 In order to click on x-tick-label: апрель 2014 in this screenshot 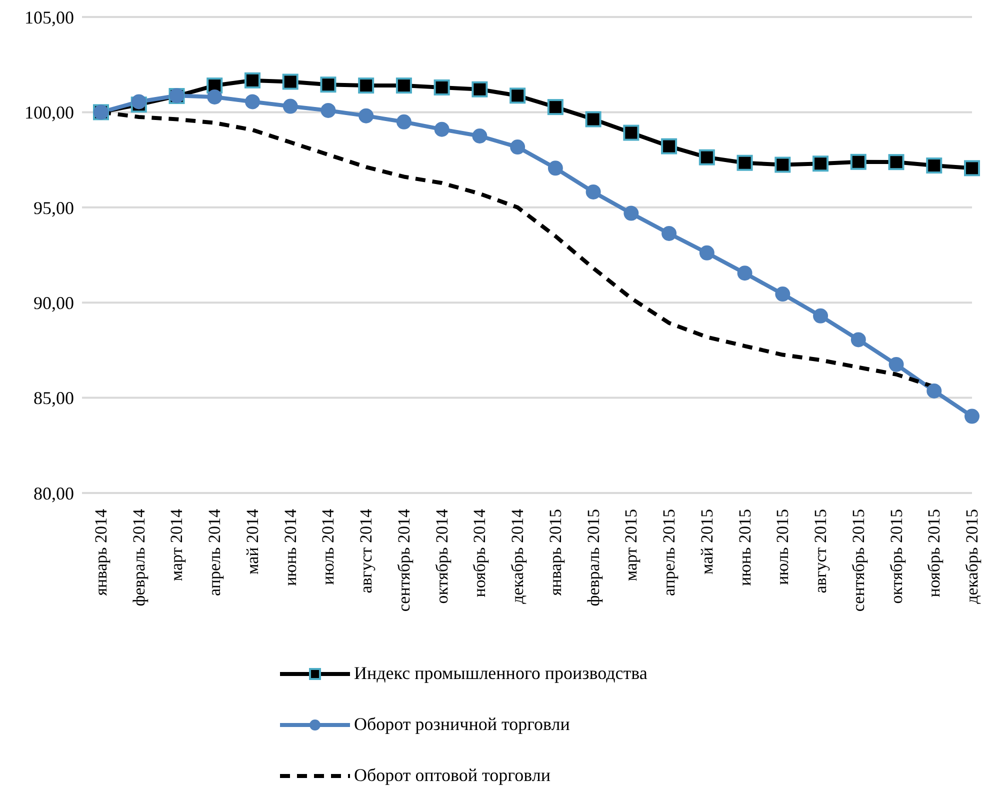, I will do `click(214, 552)`.